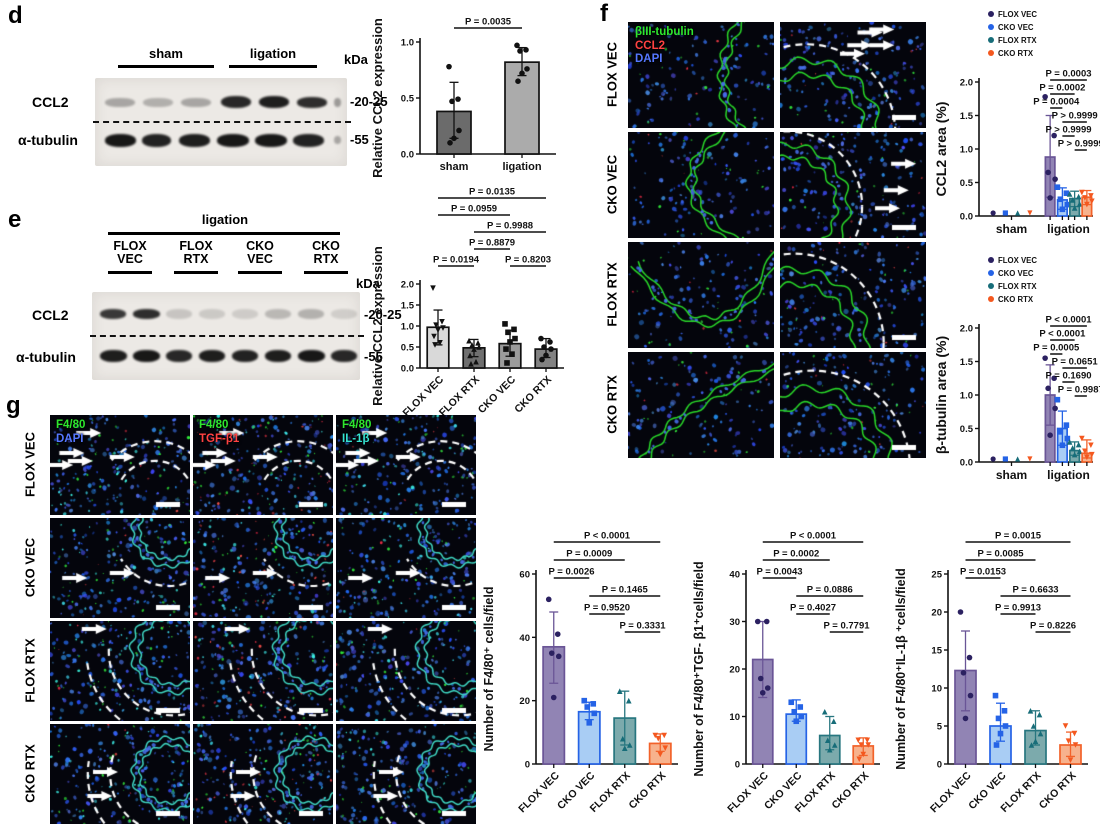 The height and width of the screenshot is (831, 1100). I want to click on svg-text: P = 0.0886, so click(830, 590).